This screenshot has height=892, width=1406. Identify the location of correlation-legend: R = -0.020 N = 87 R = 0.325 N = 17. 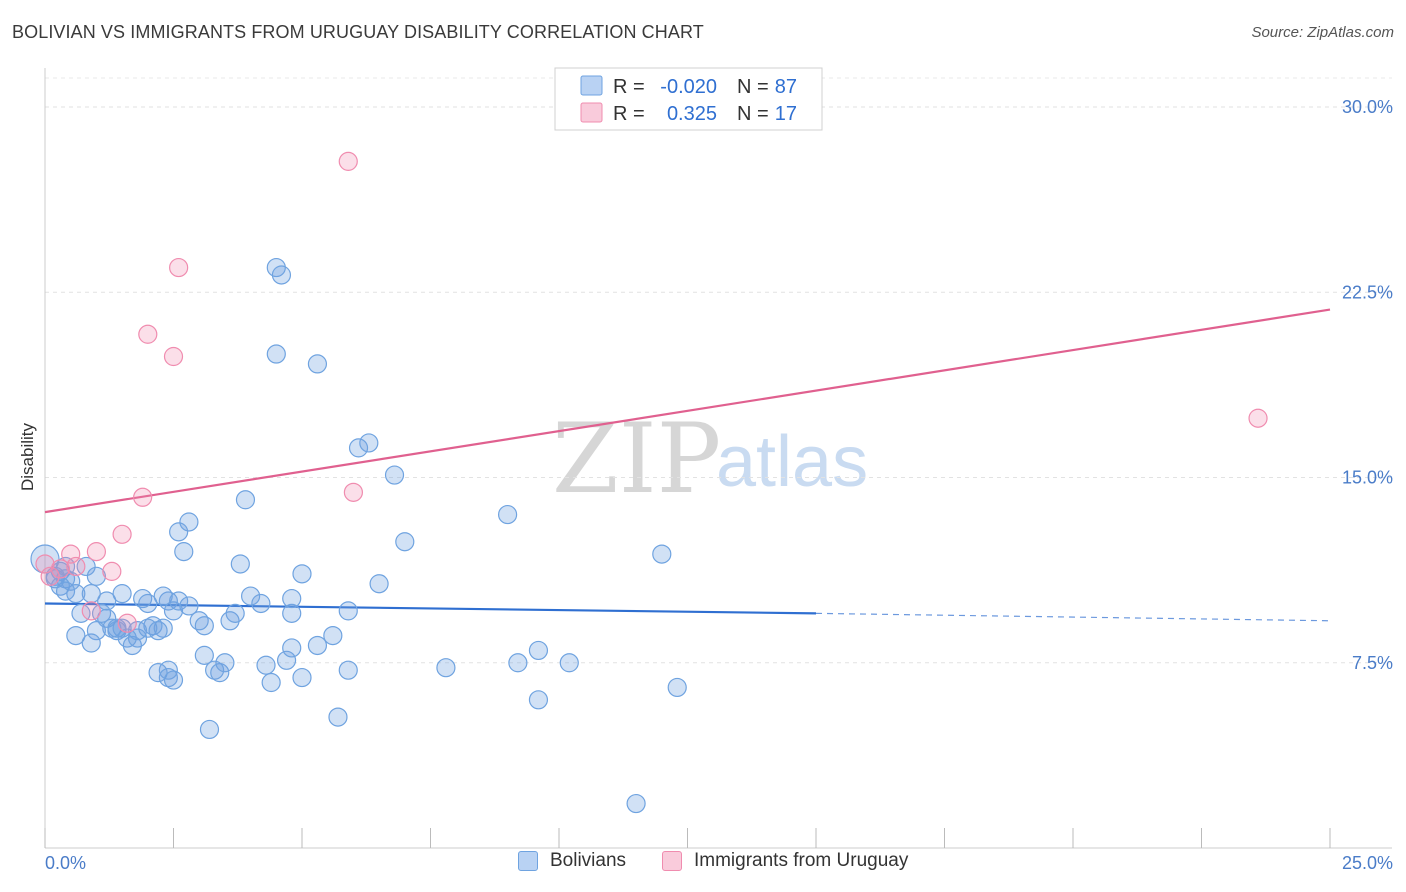
(688, 99).